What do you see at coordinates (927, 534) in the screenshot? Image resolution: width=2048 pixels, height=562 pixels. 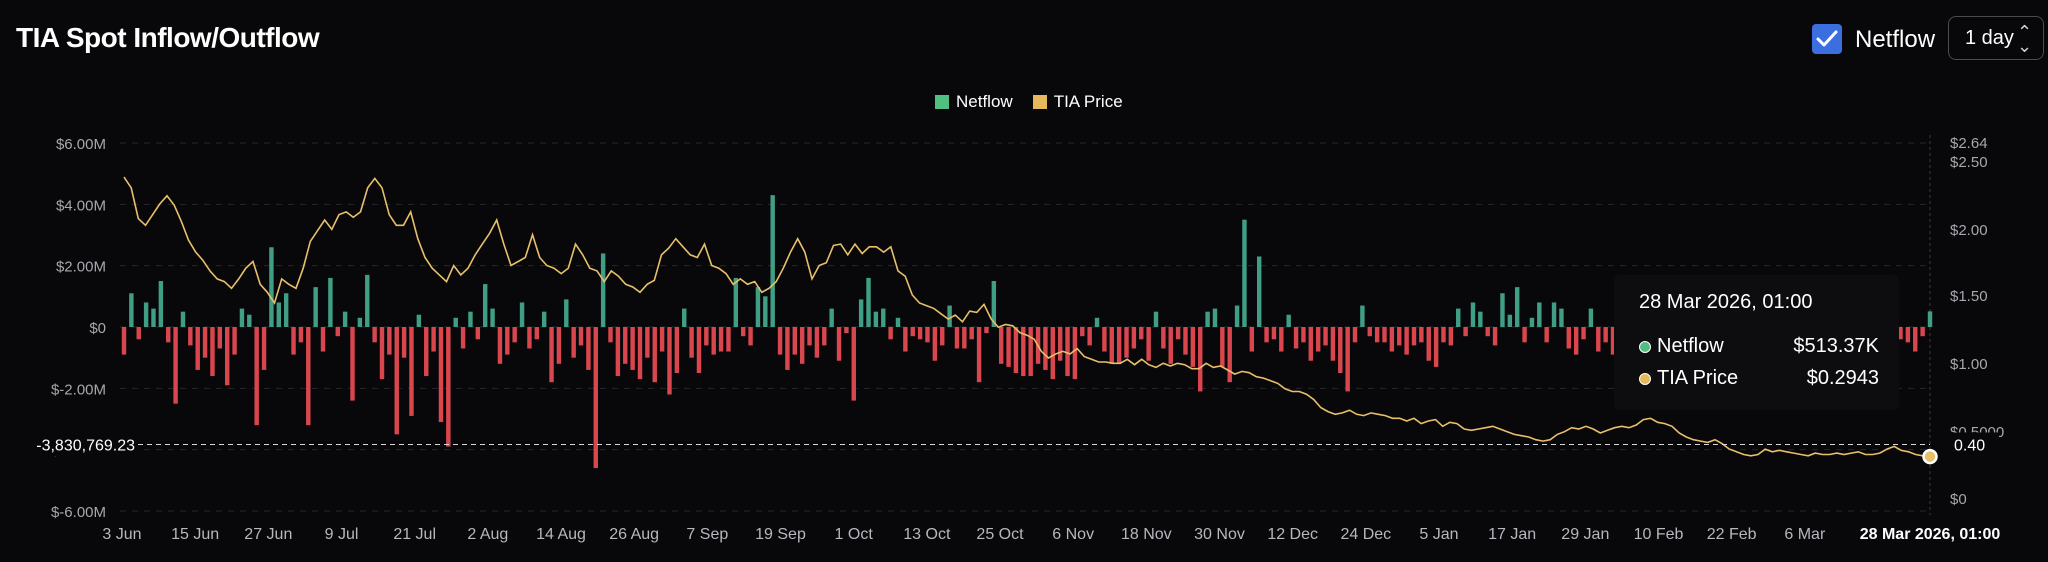 I see `x-tick-label: 13 Oct` at bounding box center [927, 534].